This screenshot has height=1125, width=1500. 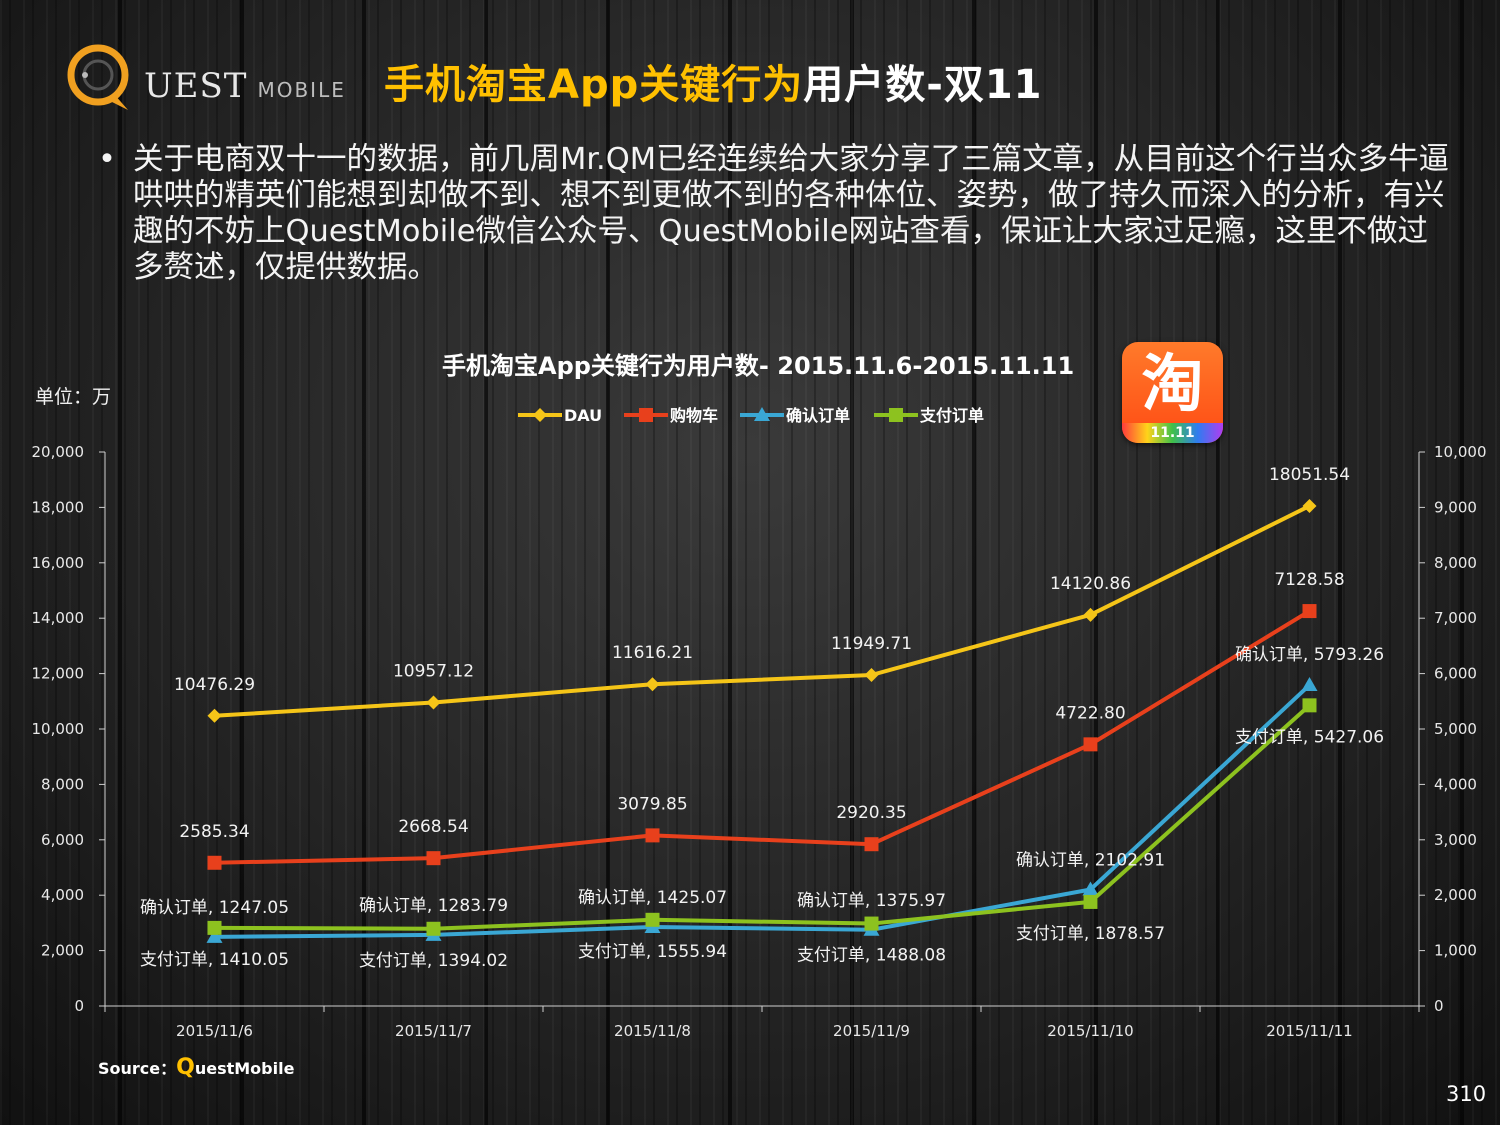 I want to click on x-tick-label: 2015/11/6, so click(x=214, y=1031).